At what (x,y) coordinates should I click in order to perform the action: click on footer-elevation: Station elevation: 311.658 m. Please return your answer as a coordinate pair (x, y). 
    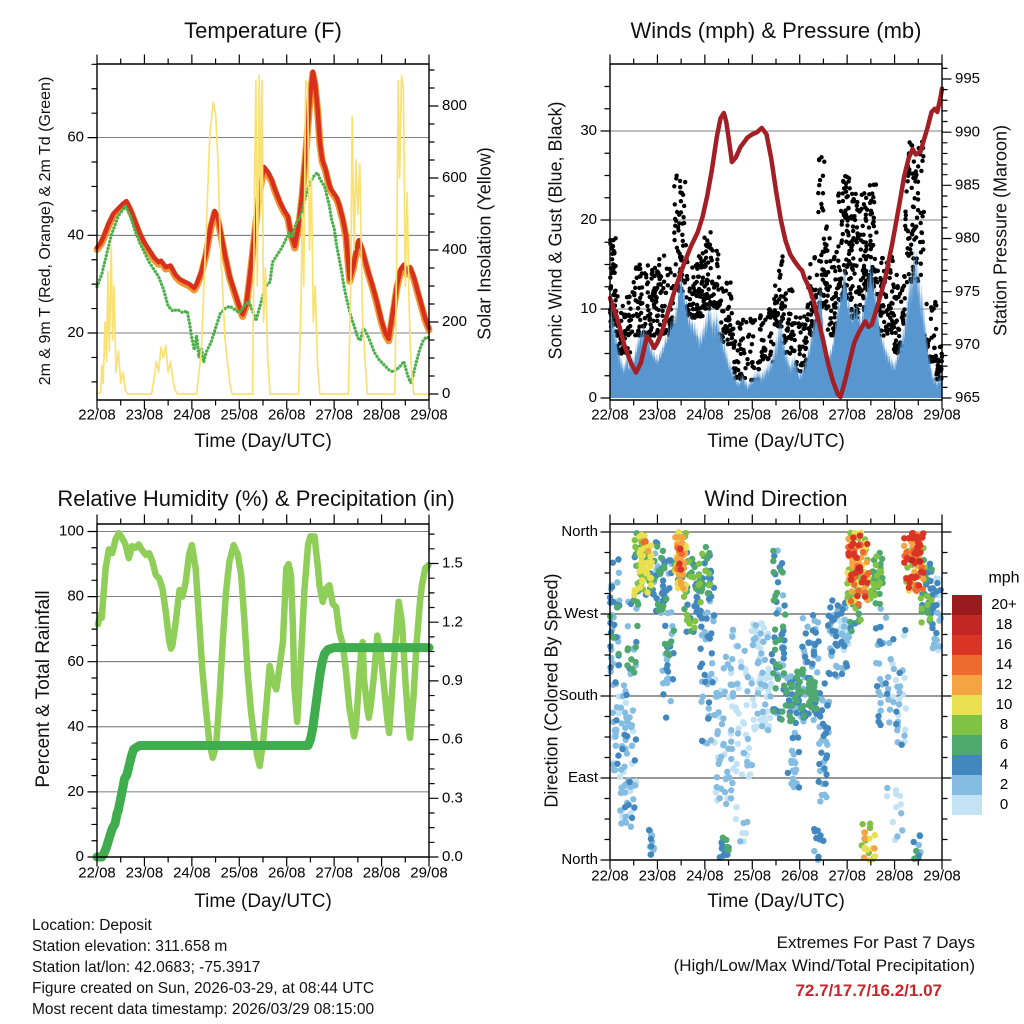
    Looking at the image, I should click on (130, 946).